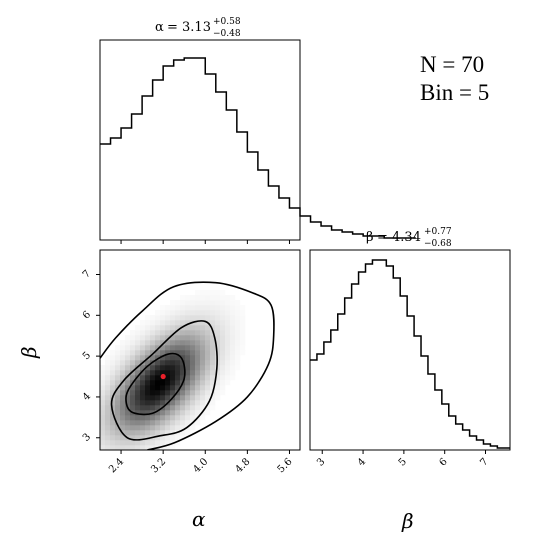 This screenshot has height=550, width=550. I want to click on beta-title-symbol: β, so click(370, 237).